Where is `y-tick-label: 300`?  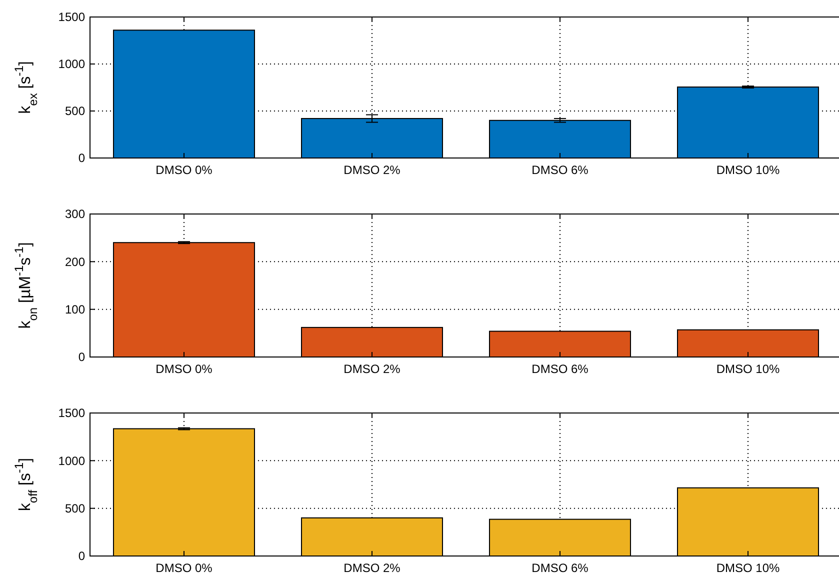
y-tick-label: 300 is located at coordinates (75, 214).